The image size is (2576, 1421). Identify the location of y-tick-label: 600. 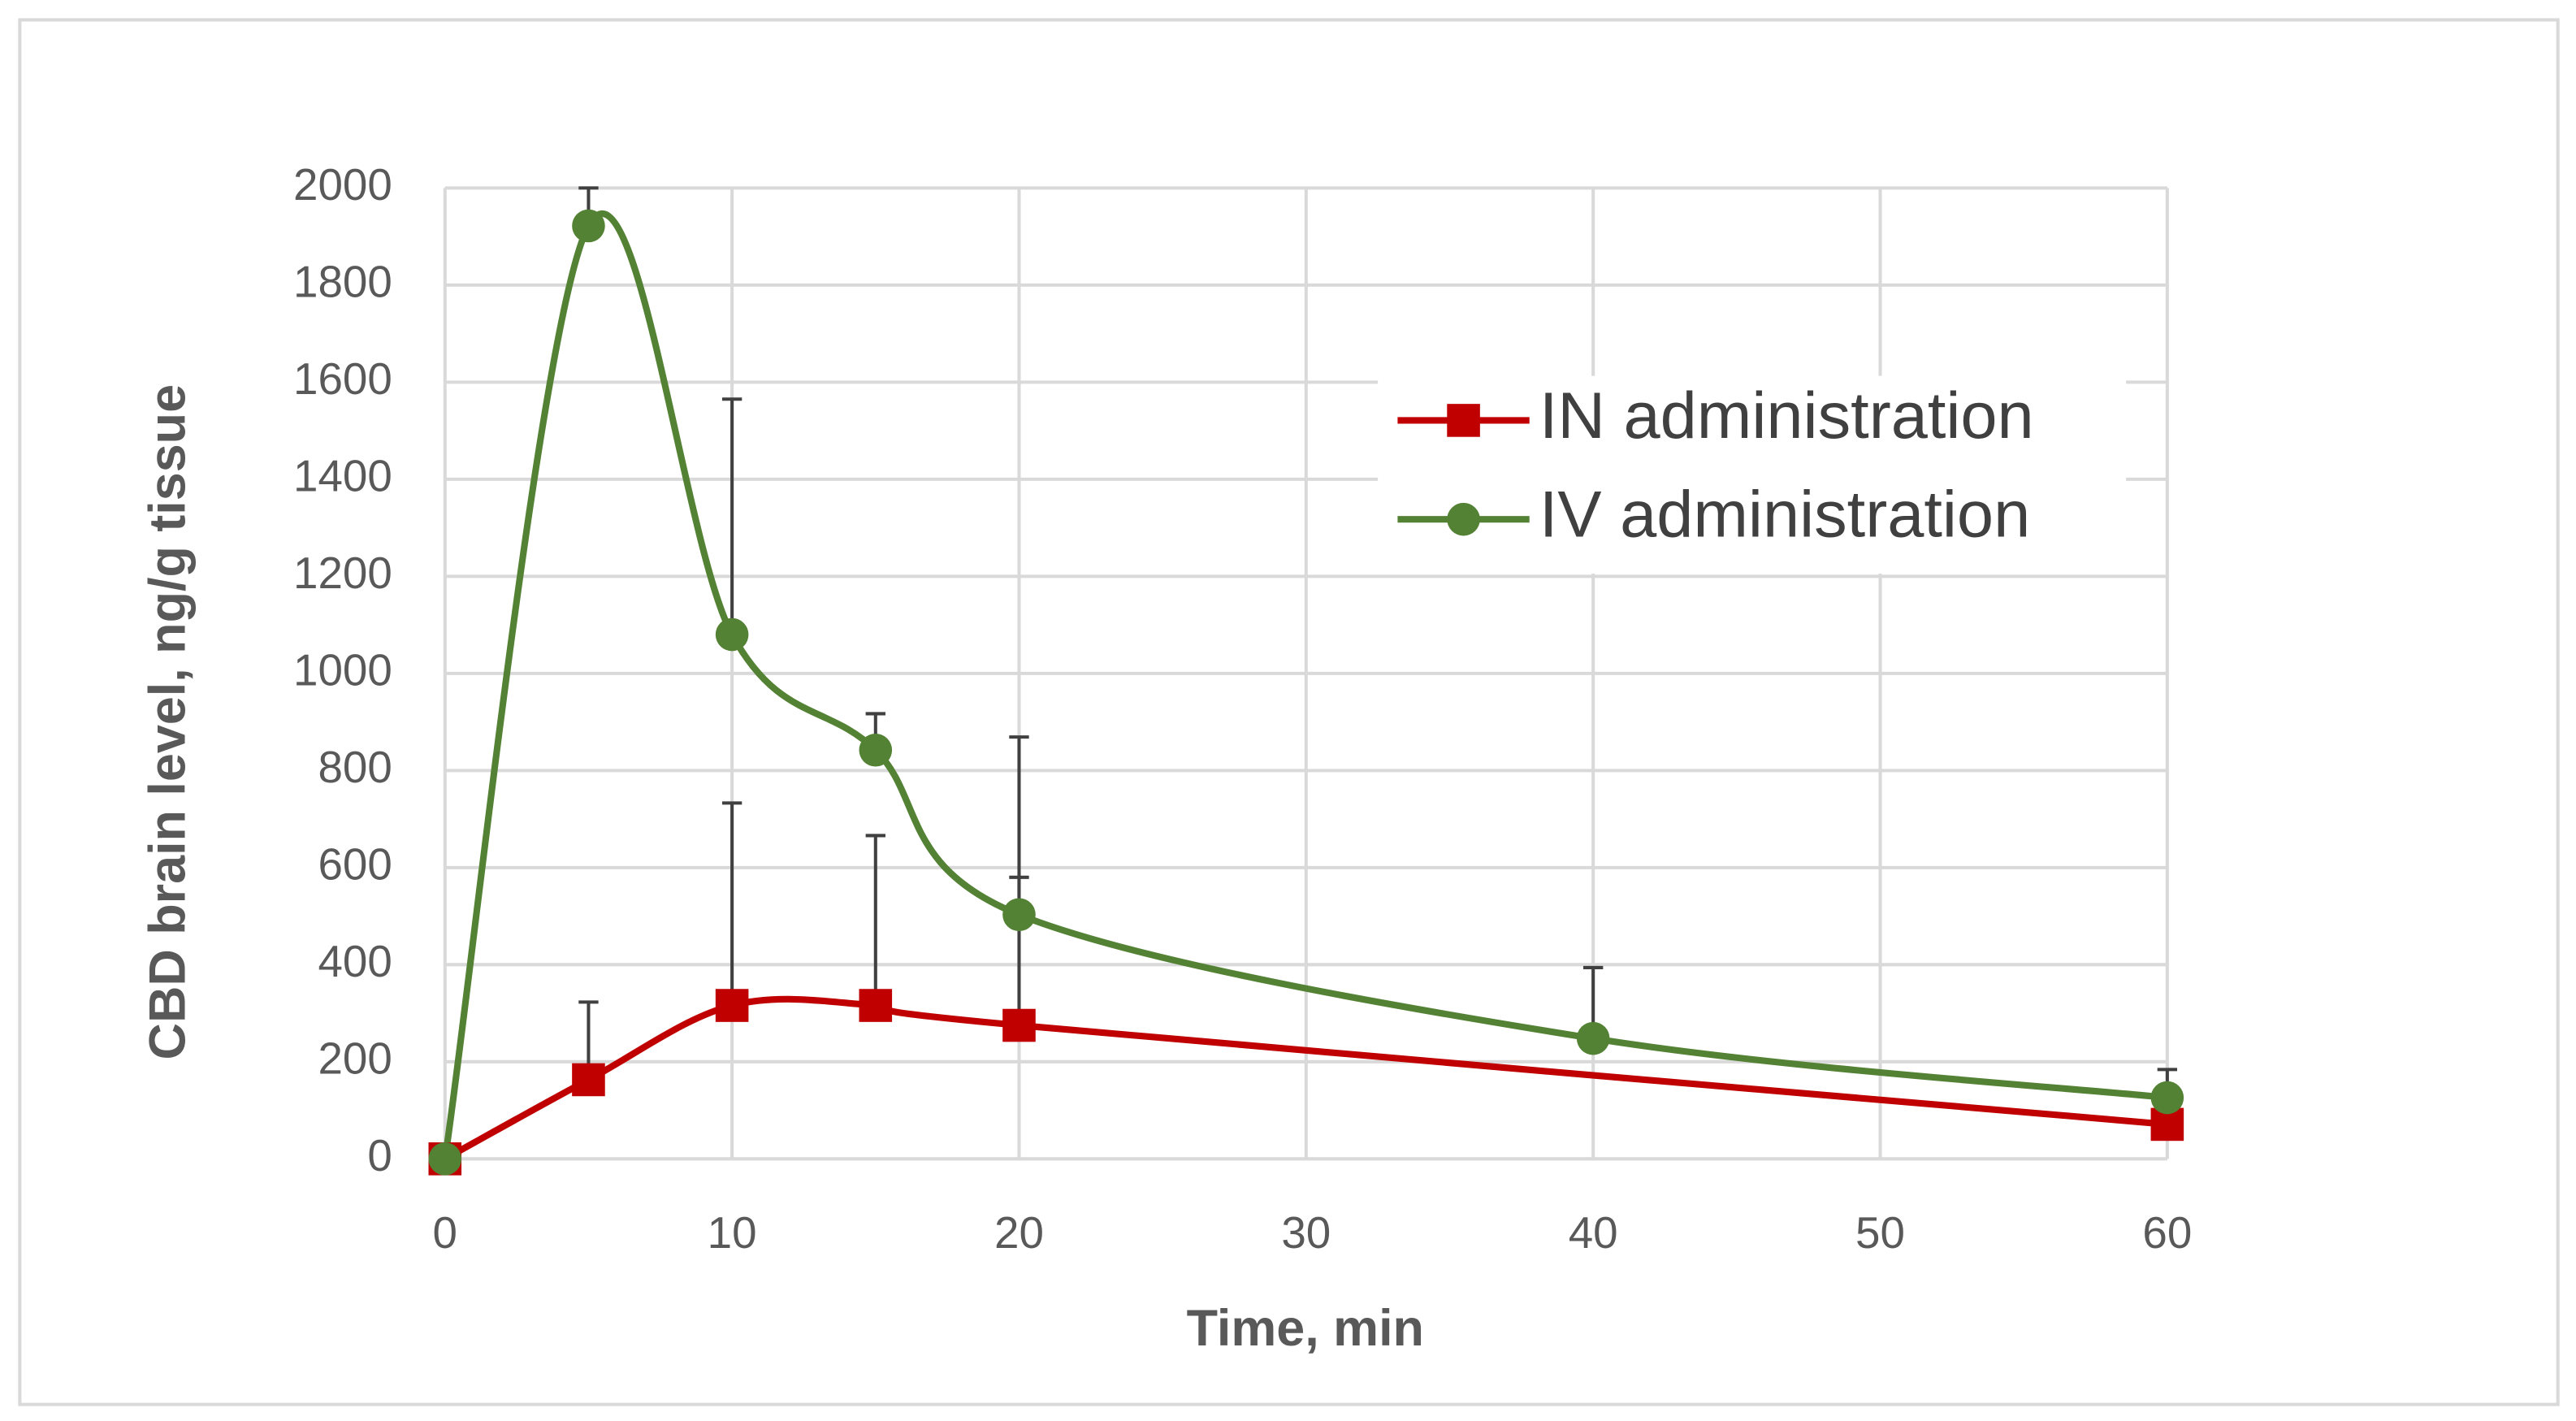
(355, 863).